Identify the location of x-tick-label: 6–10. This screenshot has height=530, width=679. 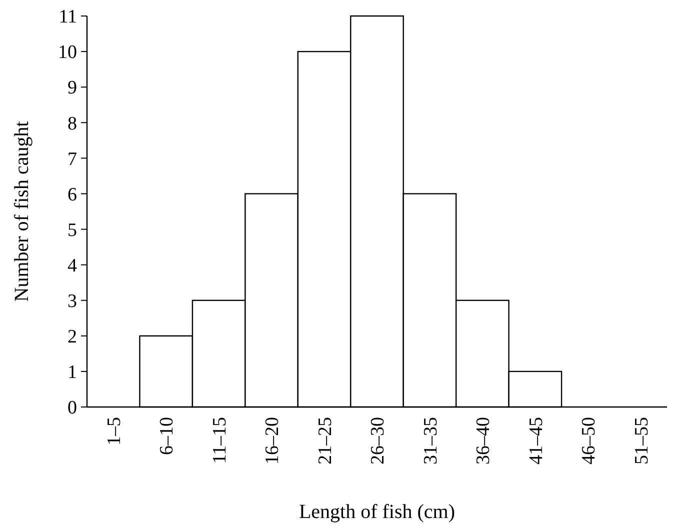
(167, 436).